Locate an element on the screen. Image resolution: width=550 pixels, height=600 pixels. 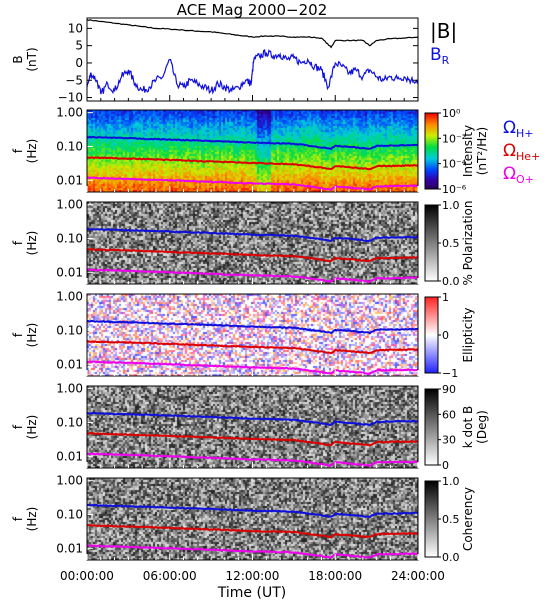
x-tick-label: 18:00:00 is located at coordinates (335, 576).